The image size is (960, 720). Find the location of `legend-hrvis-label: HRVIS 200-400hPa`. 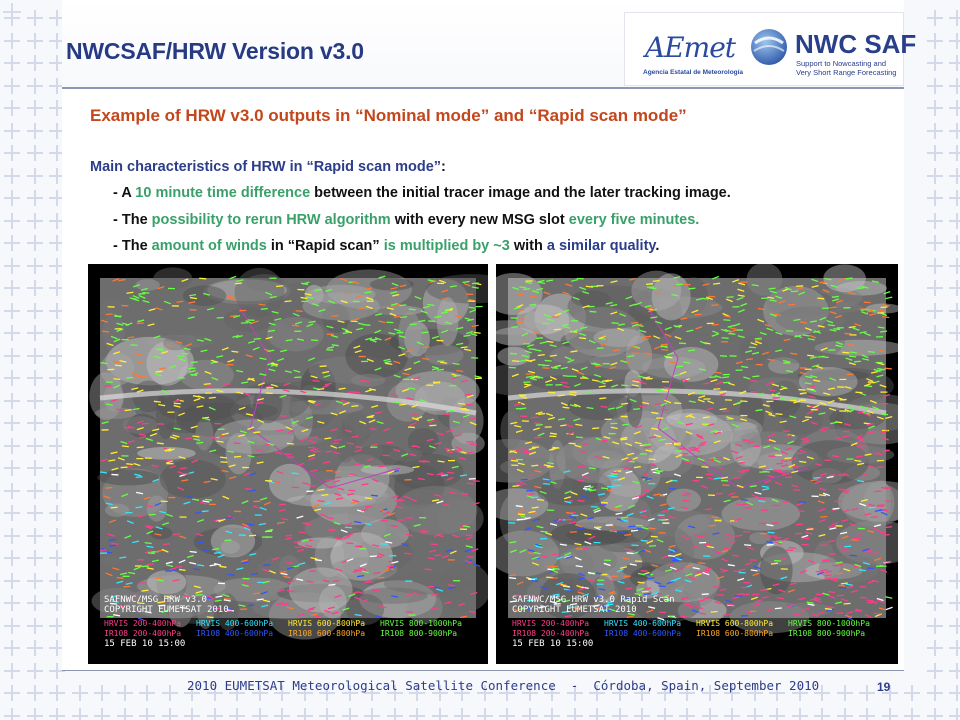

legend-hrvis-label: HRVIS 200-400hPa is located at coordinates (550, 623).